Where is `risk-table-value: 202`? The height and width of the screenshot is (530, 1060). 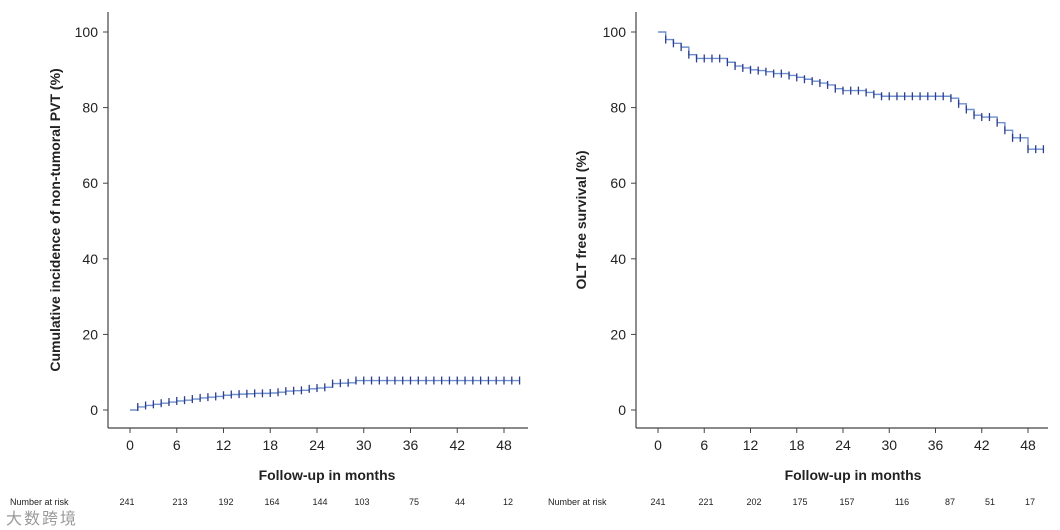 risk-table-value: 202 is located at coordinates (753, 502).